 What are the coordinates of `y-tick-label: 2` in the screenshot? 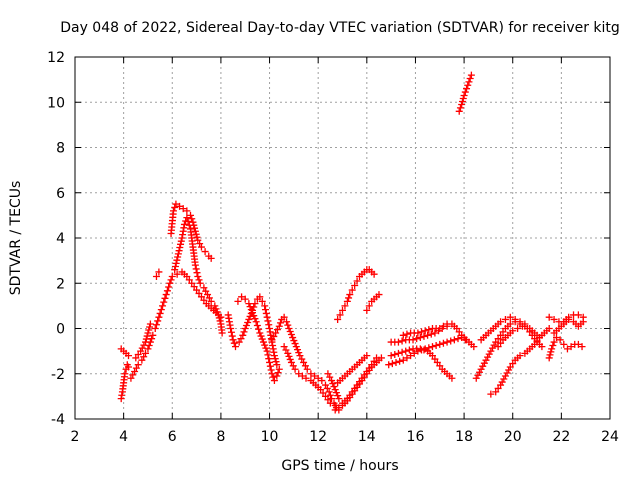 It's located at (60, 284).